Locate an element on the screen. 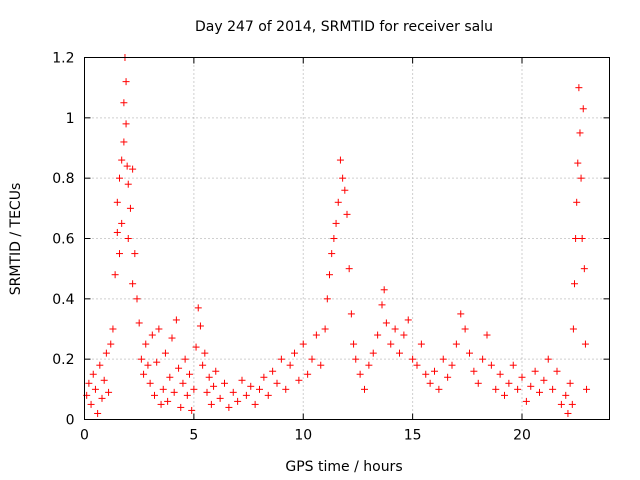 The height and width of the screenshot is (480, 640). y-tick-label: 1 is located at coordinates (70, 119).